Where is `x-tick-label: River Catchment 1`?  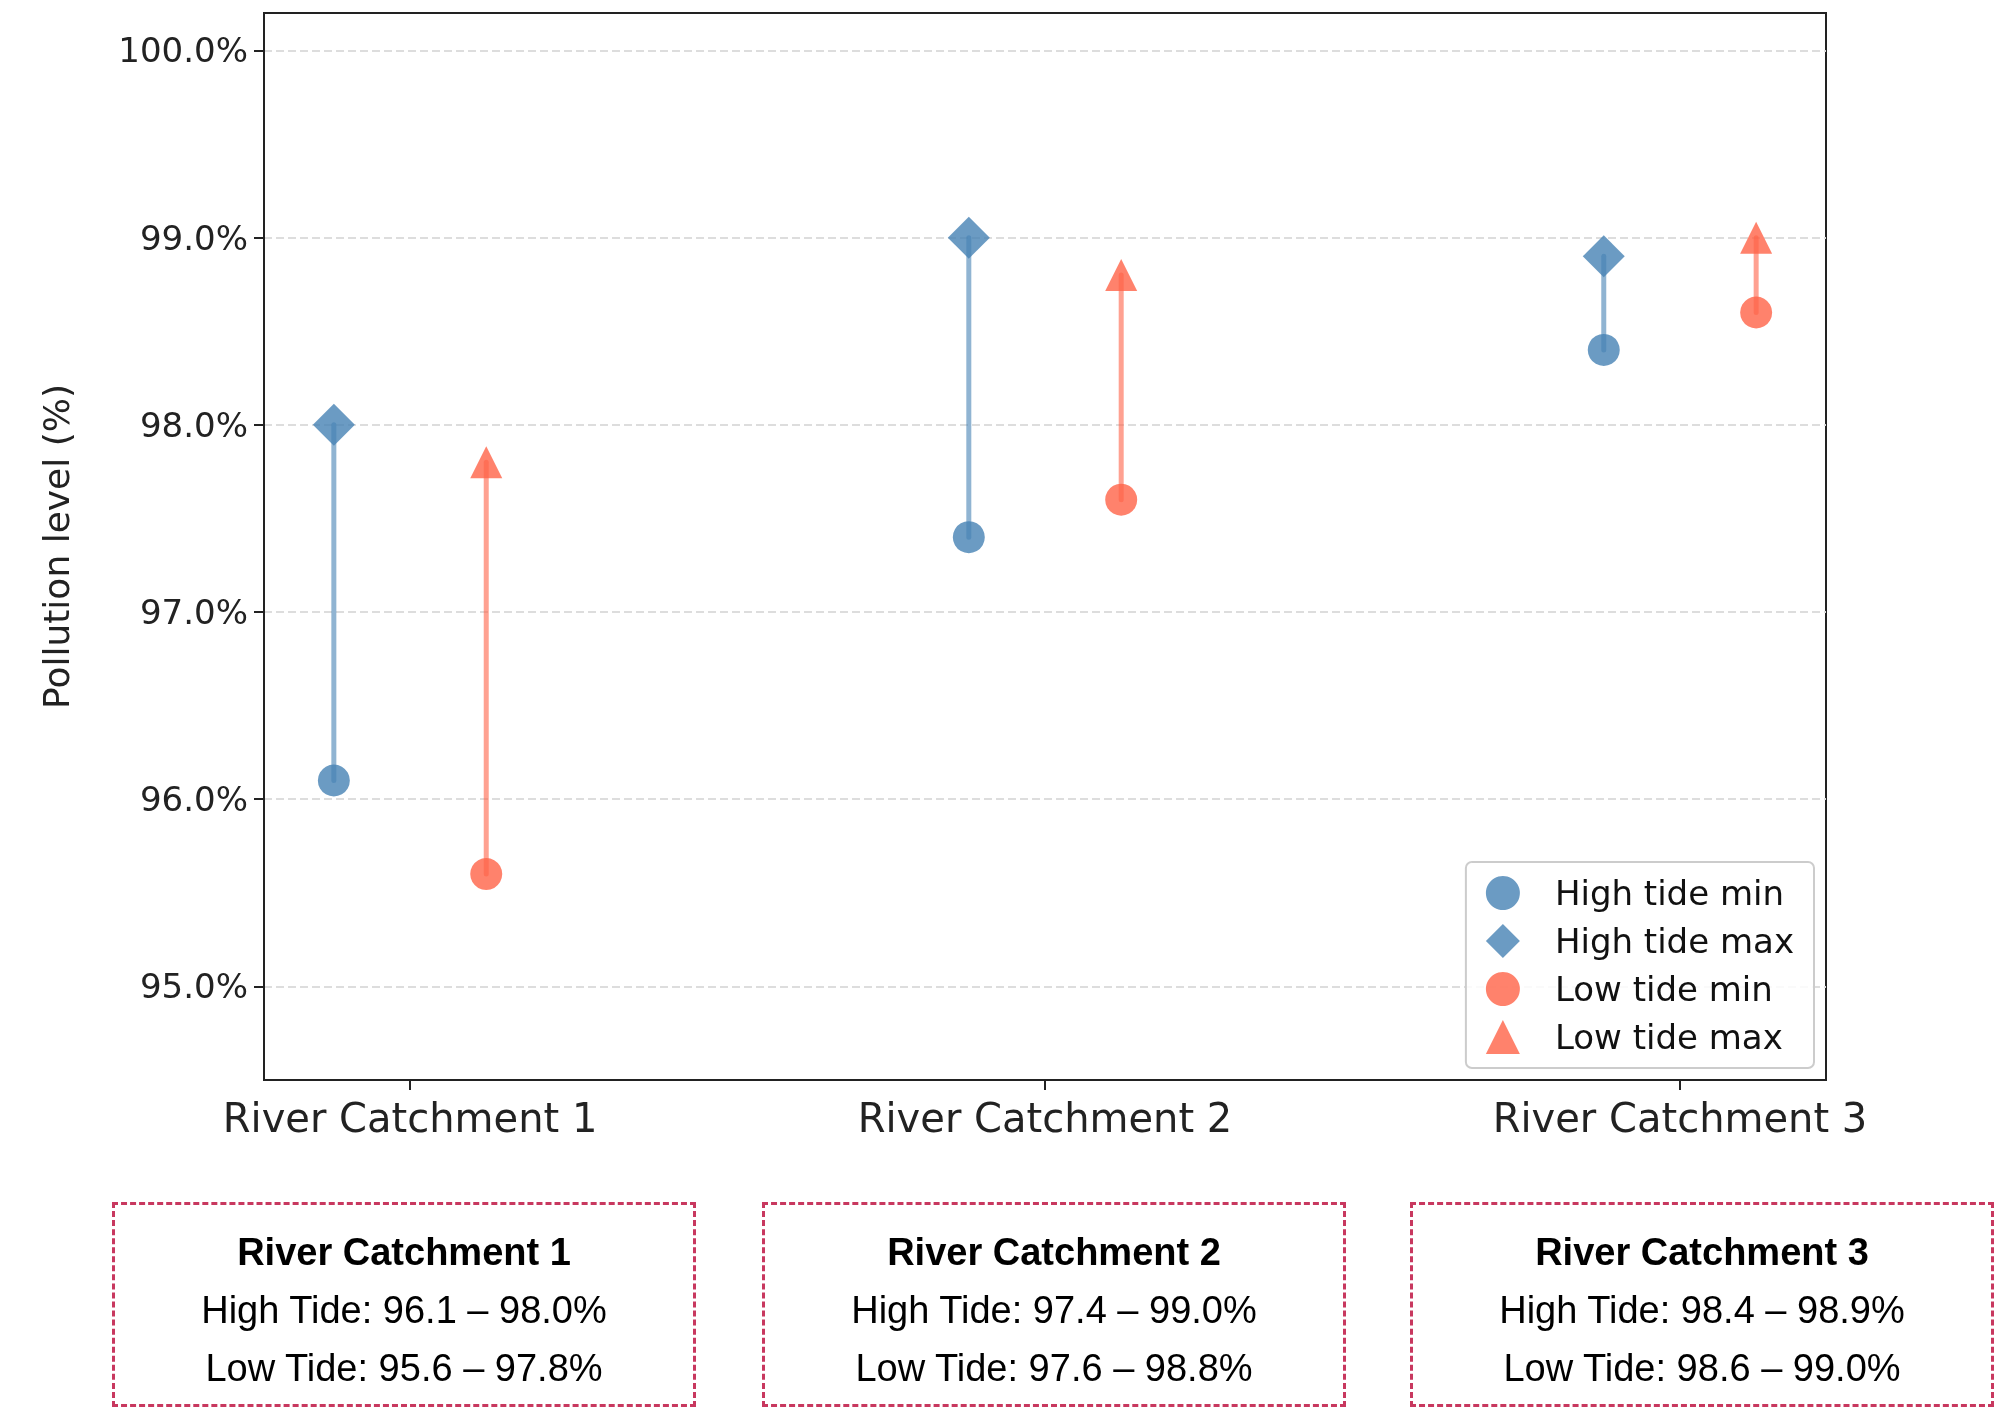
x-tick-label: River Catchment 1 is located at coordinates (410, 1118).